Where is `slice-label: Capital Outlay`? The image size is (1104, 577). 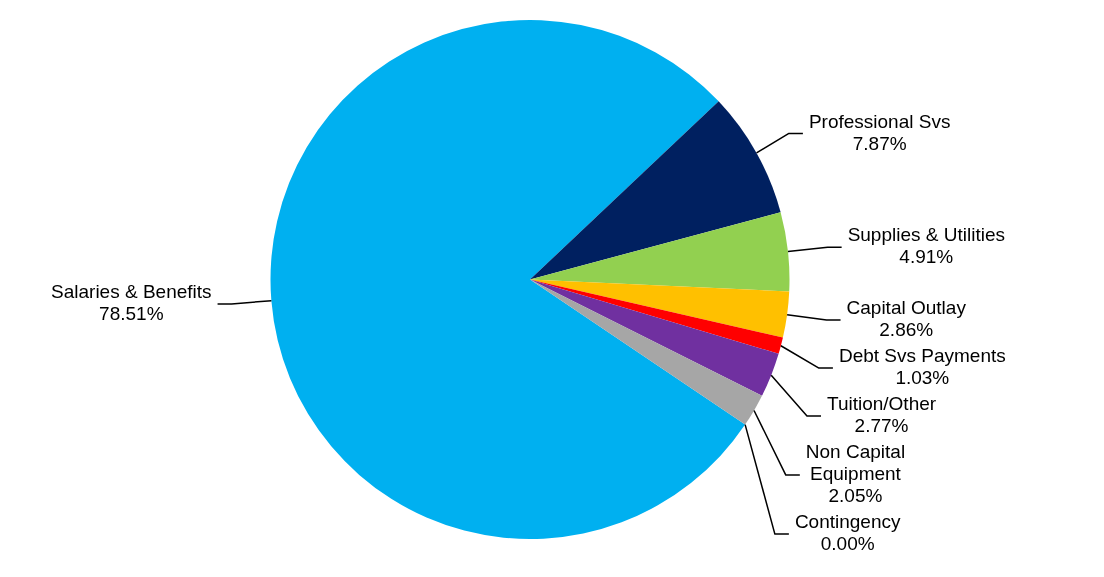 slice-label: Capital Outlay is located at coordinates (906, 308).